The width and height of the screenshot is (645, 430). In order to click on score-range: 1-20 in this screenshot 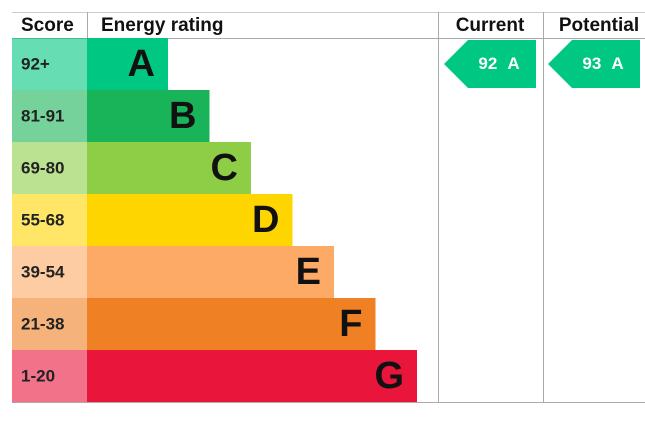, I will do `click(38, 375)`.